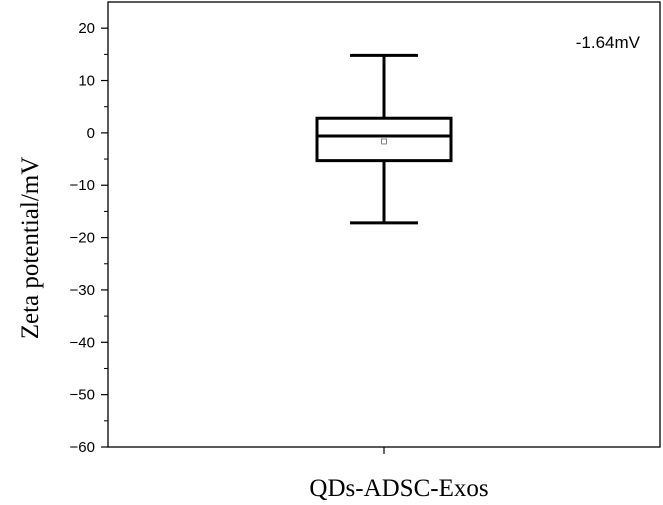 This screenshot has height=505, width=663. What do you see at coordinates (398, 488) in the screenshot?
I see `x-category-label: QDs-ADSC-Exos` at bounding box center [398, 488].